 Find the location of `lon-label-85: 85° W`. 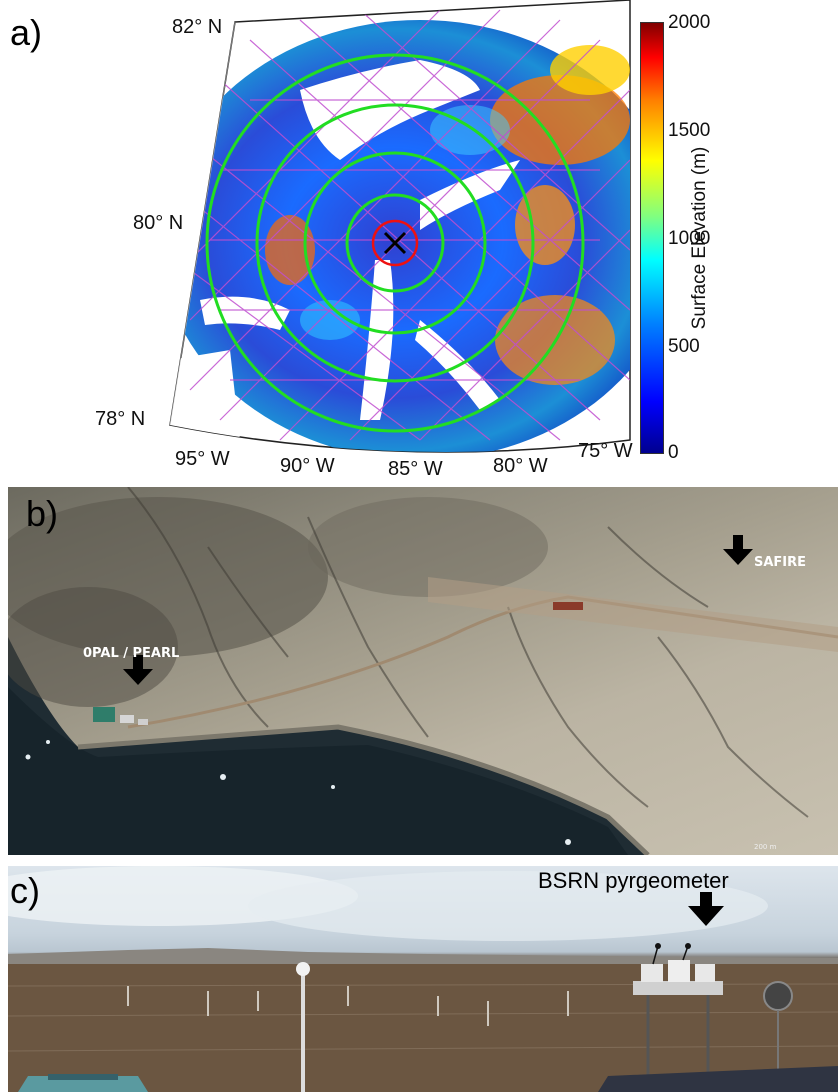

lon-label-85: 85° W is located at coordinates (415, 469).